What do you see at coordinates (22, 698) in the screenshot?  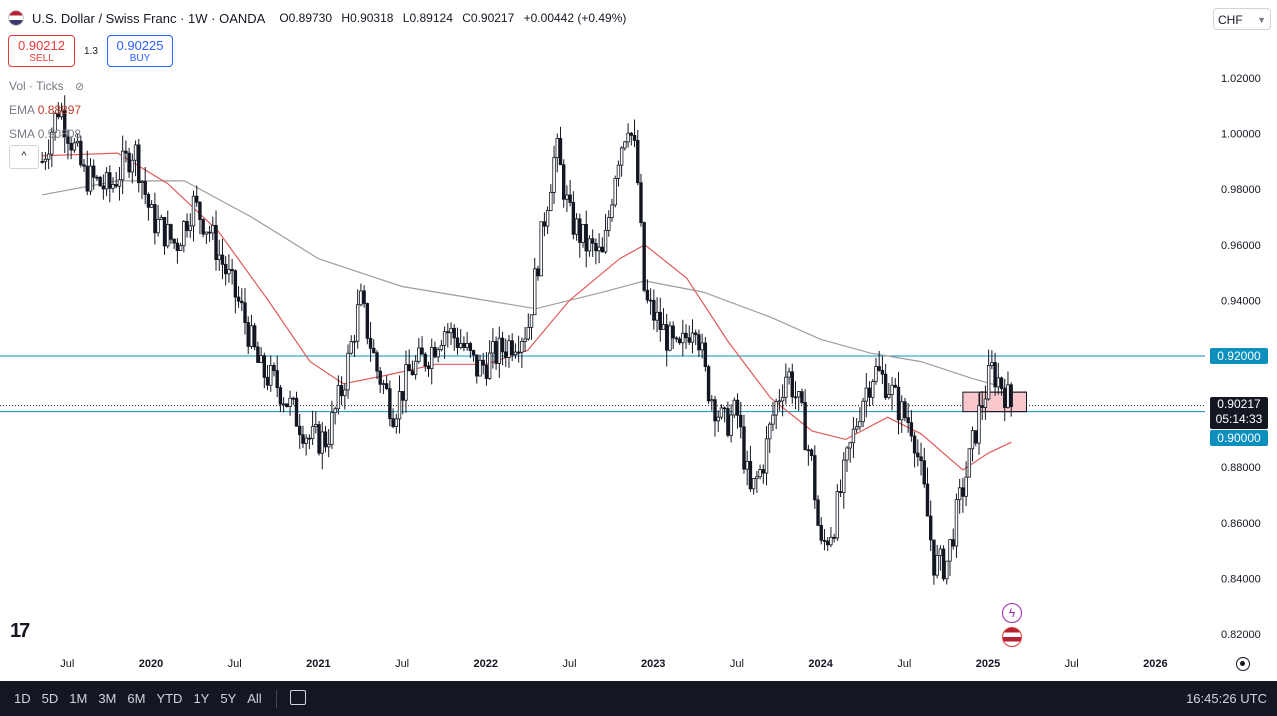 I see `range-1d: 1D` at bounding box center [22, 698].